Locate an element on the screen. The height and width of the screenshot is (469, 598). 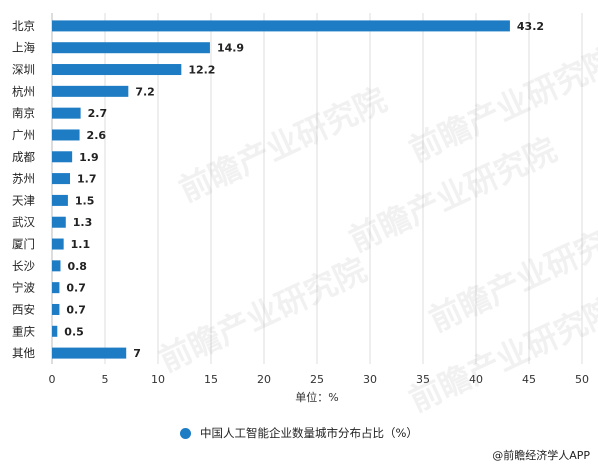
value-label: 7 is located at coordinates (137, 353).